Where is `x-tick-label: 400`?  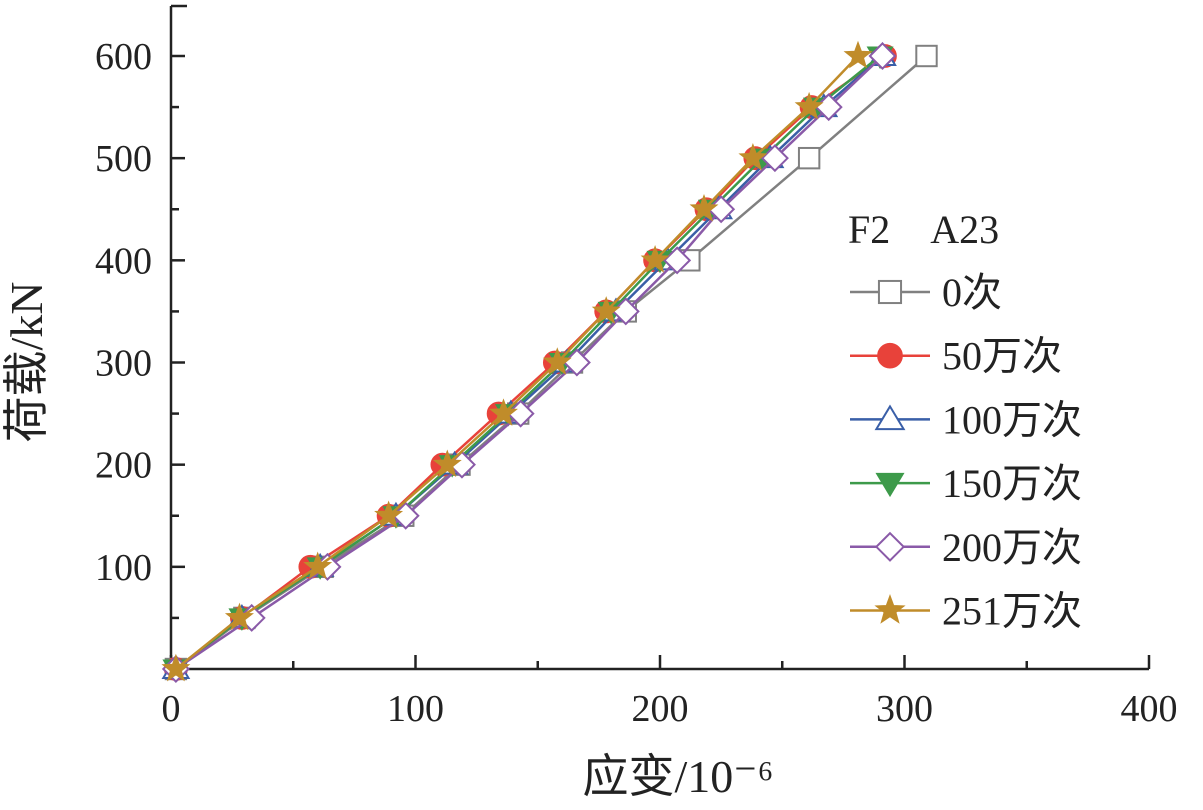
x-tick-label: 400 is located at coordinates (1149, 709).